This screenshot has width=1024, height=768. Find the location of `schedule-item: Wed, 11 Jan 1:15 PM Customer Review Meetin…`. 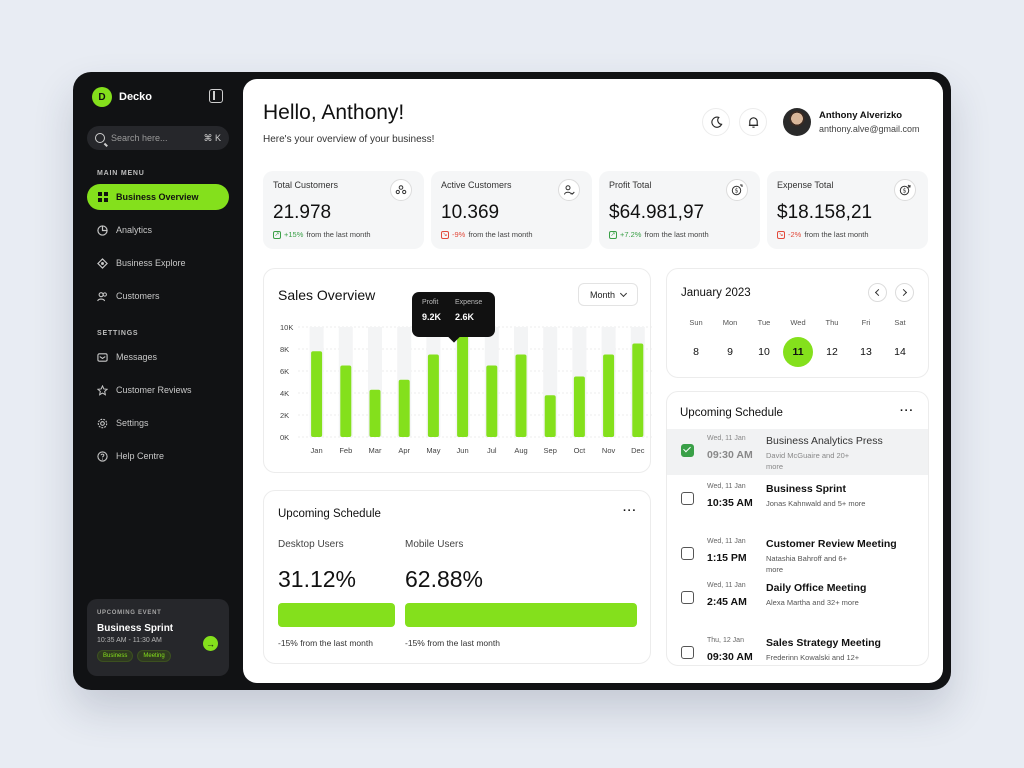

schedule-item: Wed, 11 Jan 1:15 PM Customer Review Meetin… is located at coordinates (797, 555).